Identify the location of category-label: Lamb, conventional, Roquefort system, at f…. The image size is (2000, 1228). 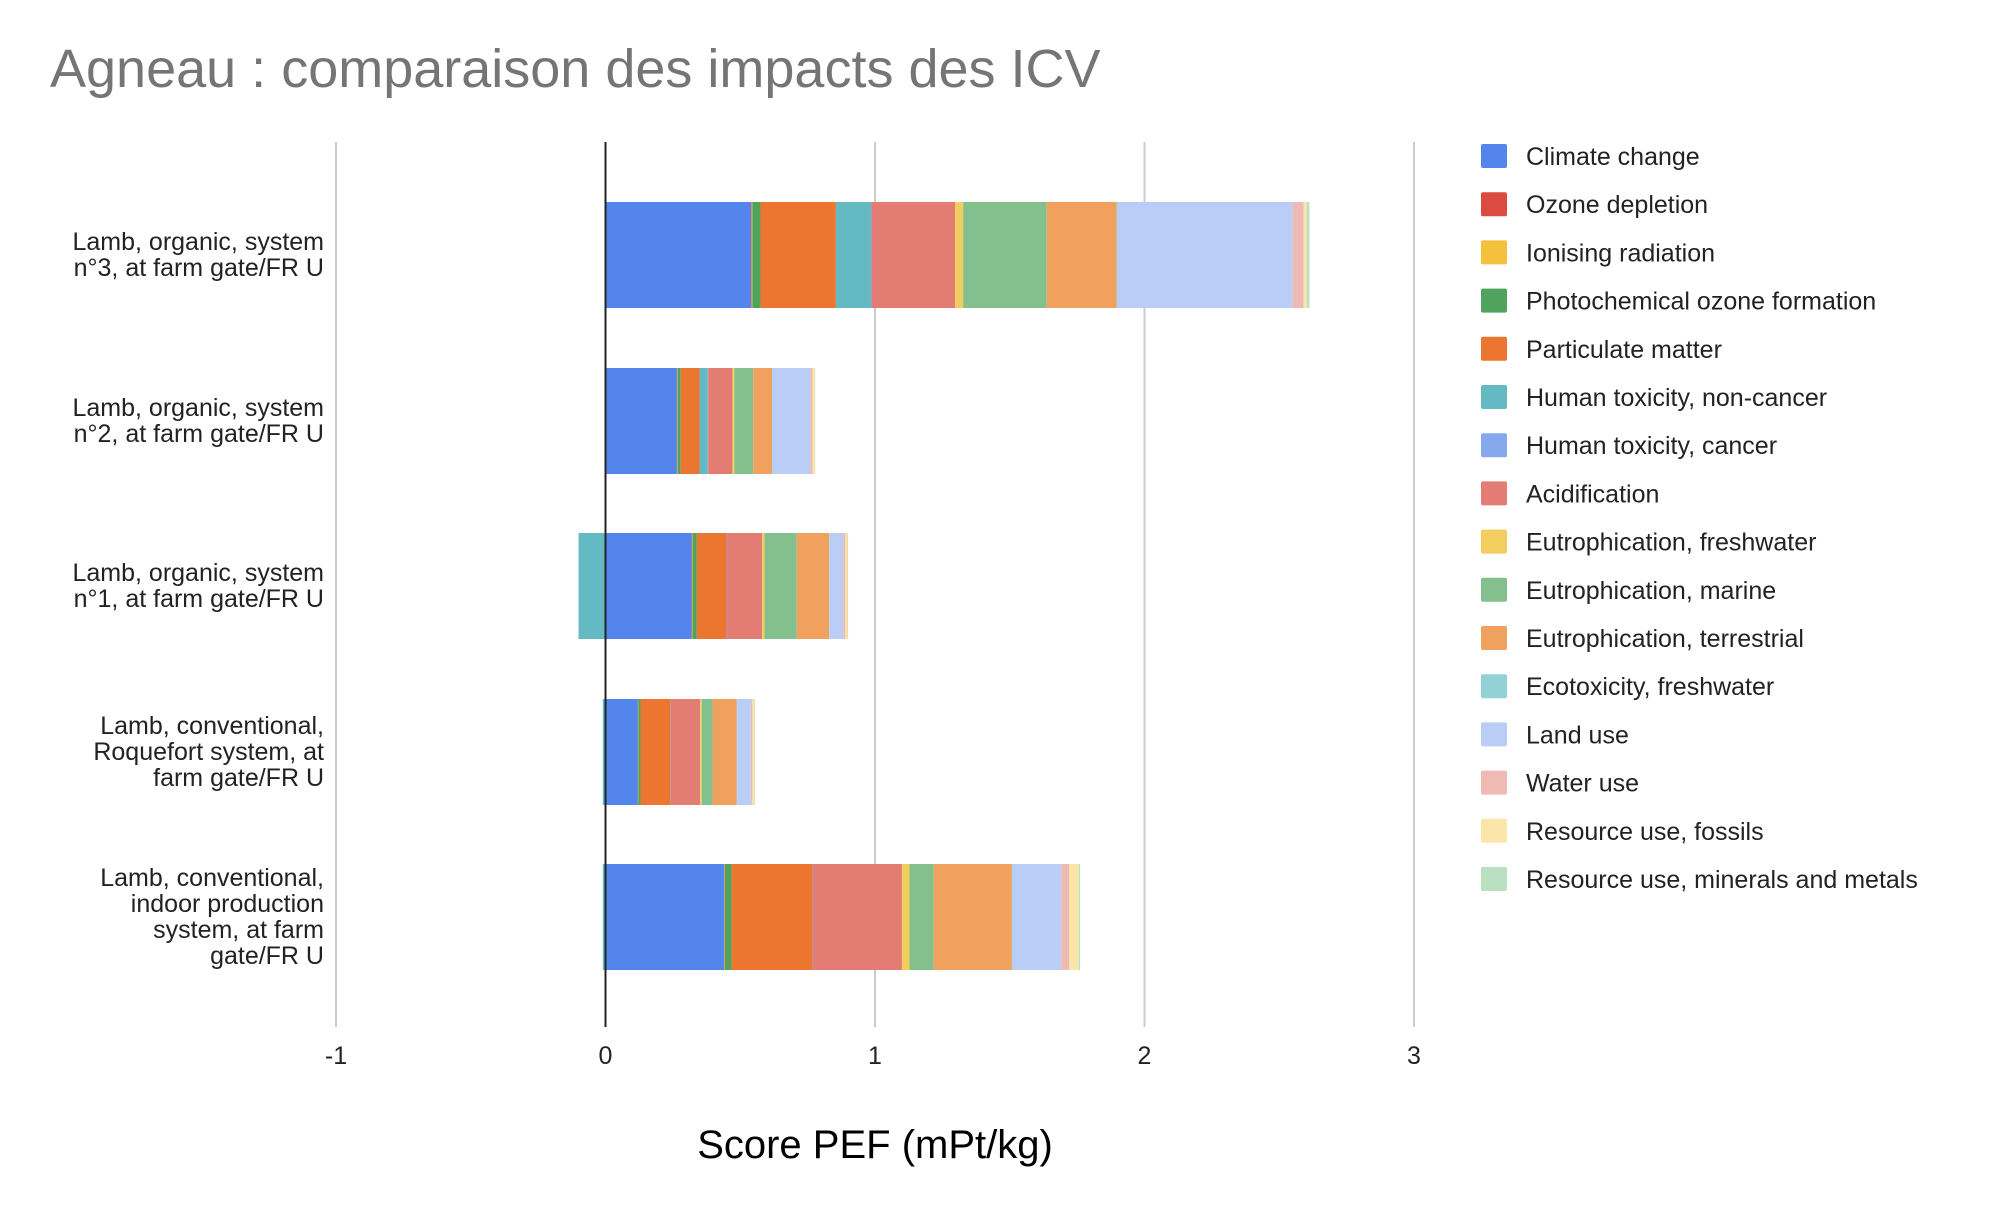
(208, 752).